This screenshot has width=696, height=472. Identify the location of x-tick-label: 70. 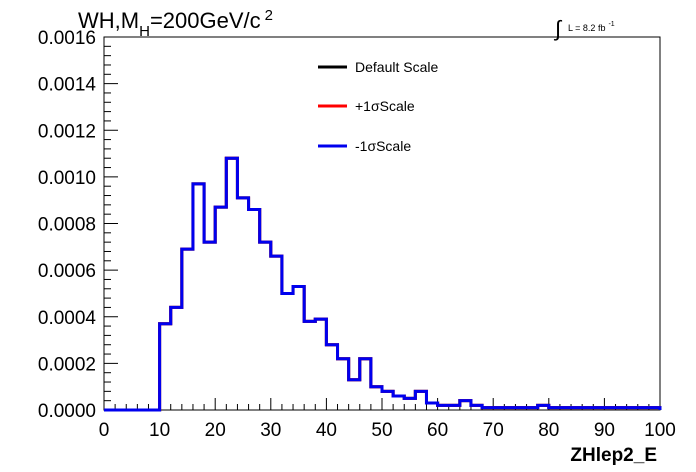
(493, 430).